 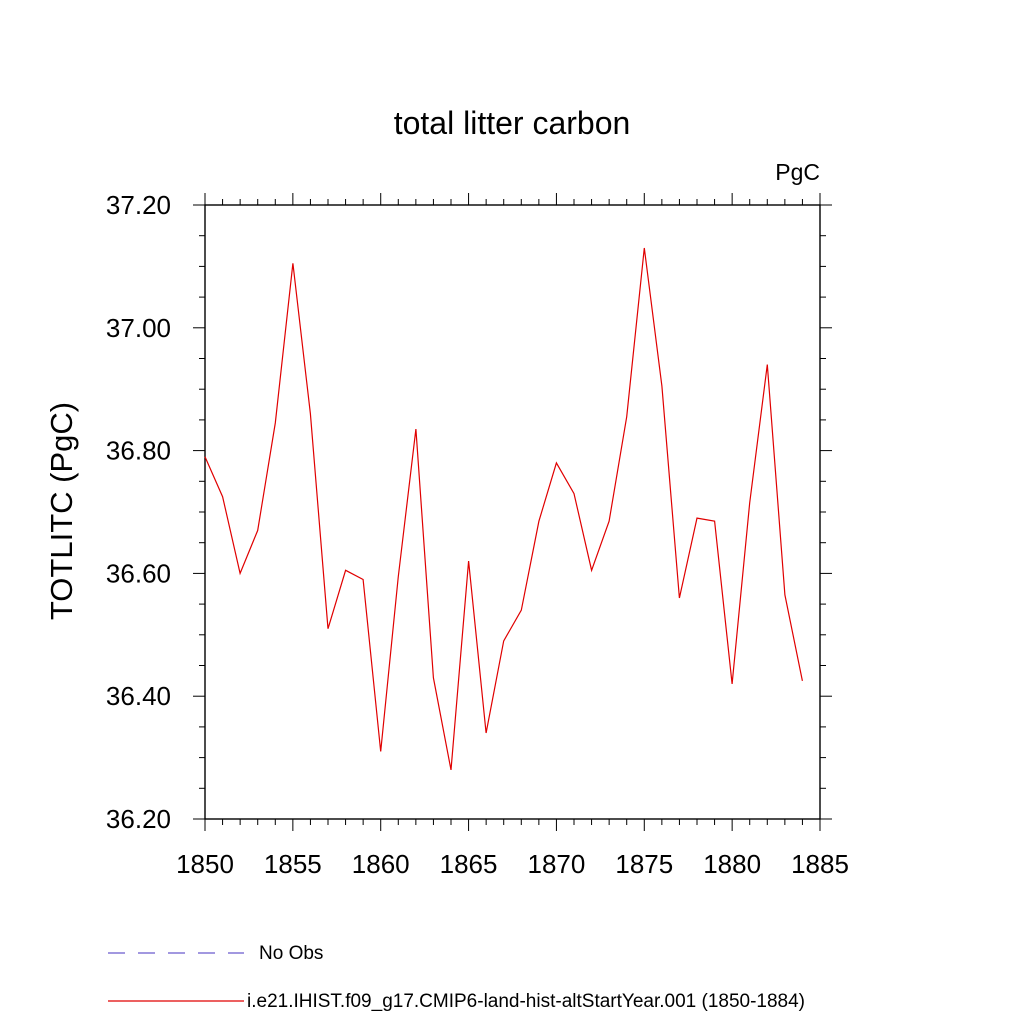 I want to click on x-tick-label: 1870, so click(x=557, y=864).